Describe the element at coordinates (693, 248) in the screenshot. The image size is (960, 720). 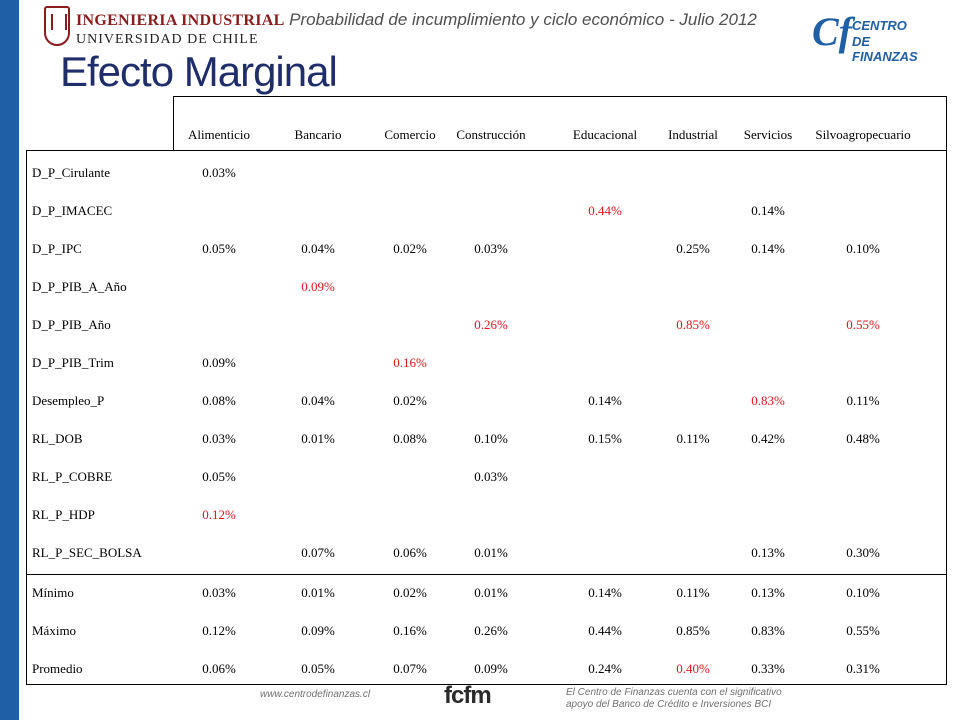
I see `table-cell: 0.25%` at that location.